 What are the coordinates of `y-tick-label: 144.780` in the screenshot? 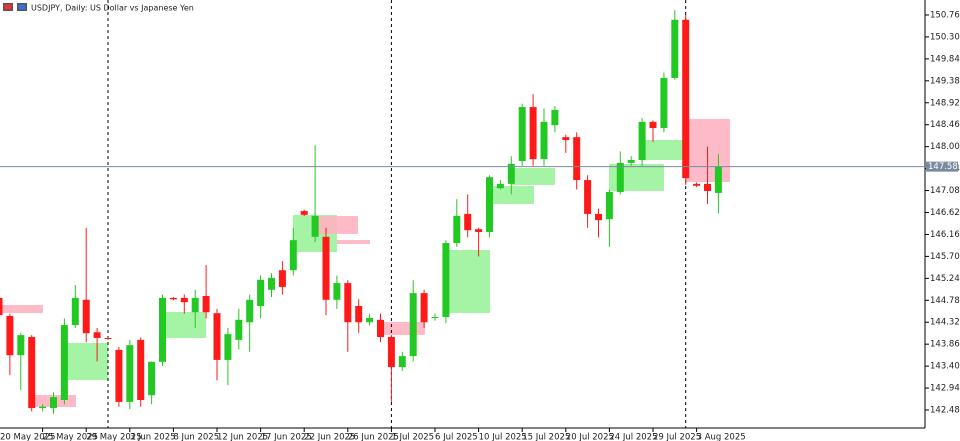 It's located at (945, 301).